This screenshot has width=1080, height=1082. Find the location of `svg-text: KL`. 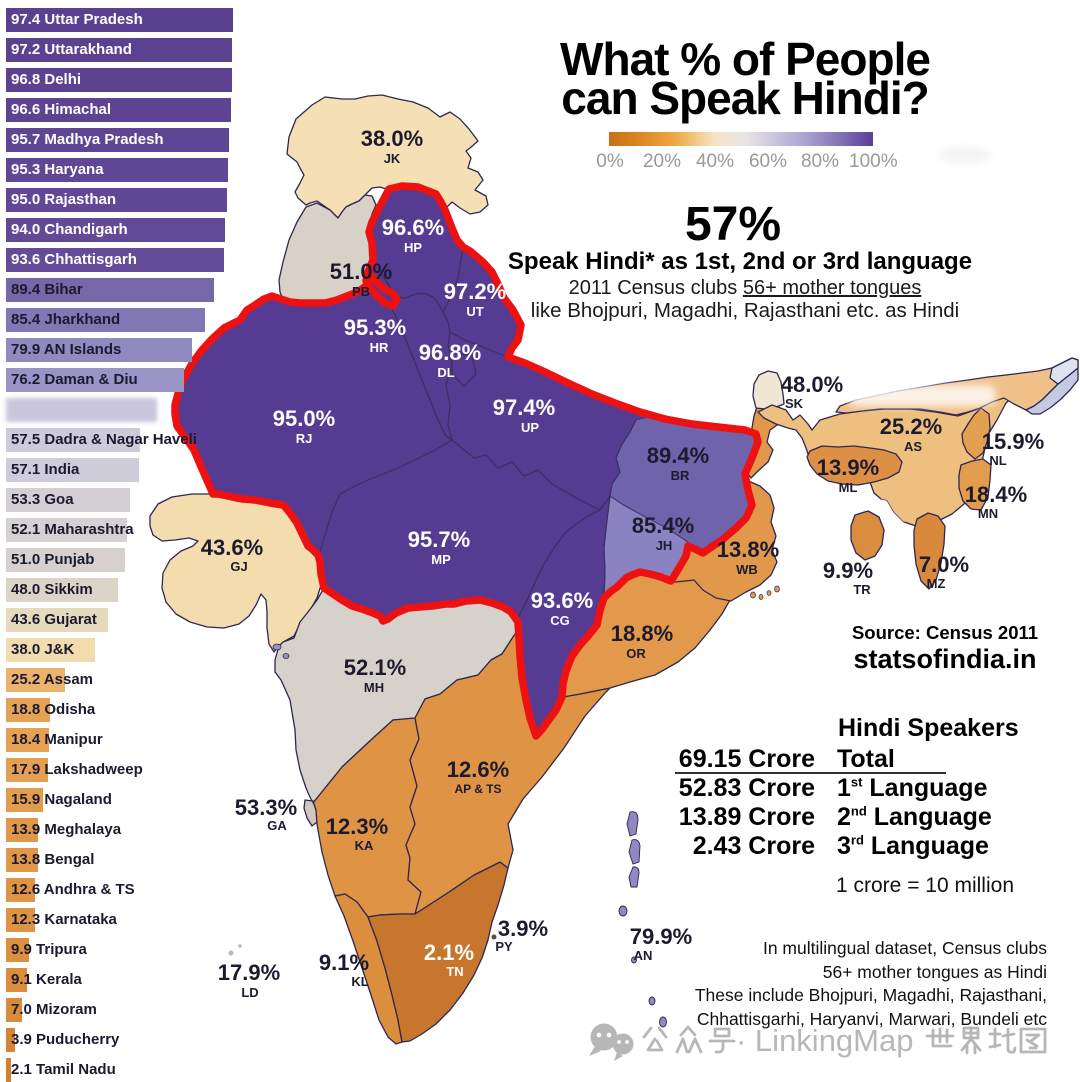

svg-text: KL is located at coordinates (359, 981).